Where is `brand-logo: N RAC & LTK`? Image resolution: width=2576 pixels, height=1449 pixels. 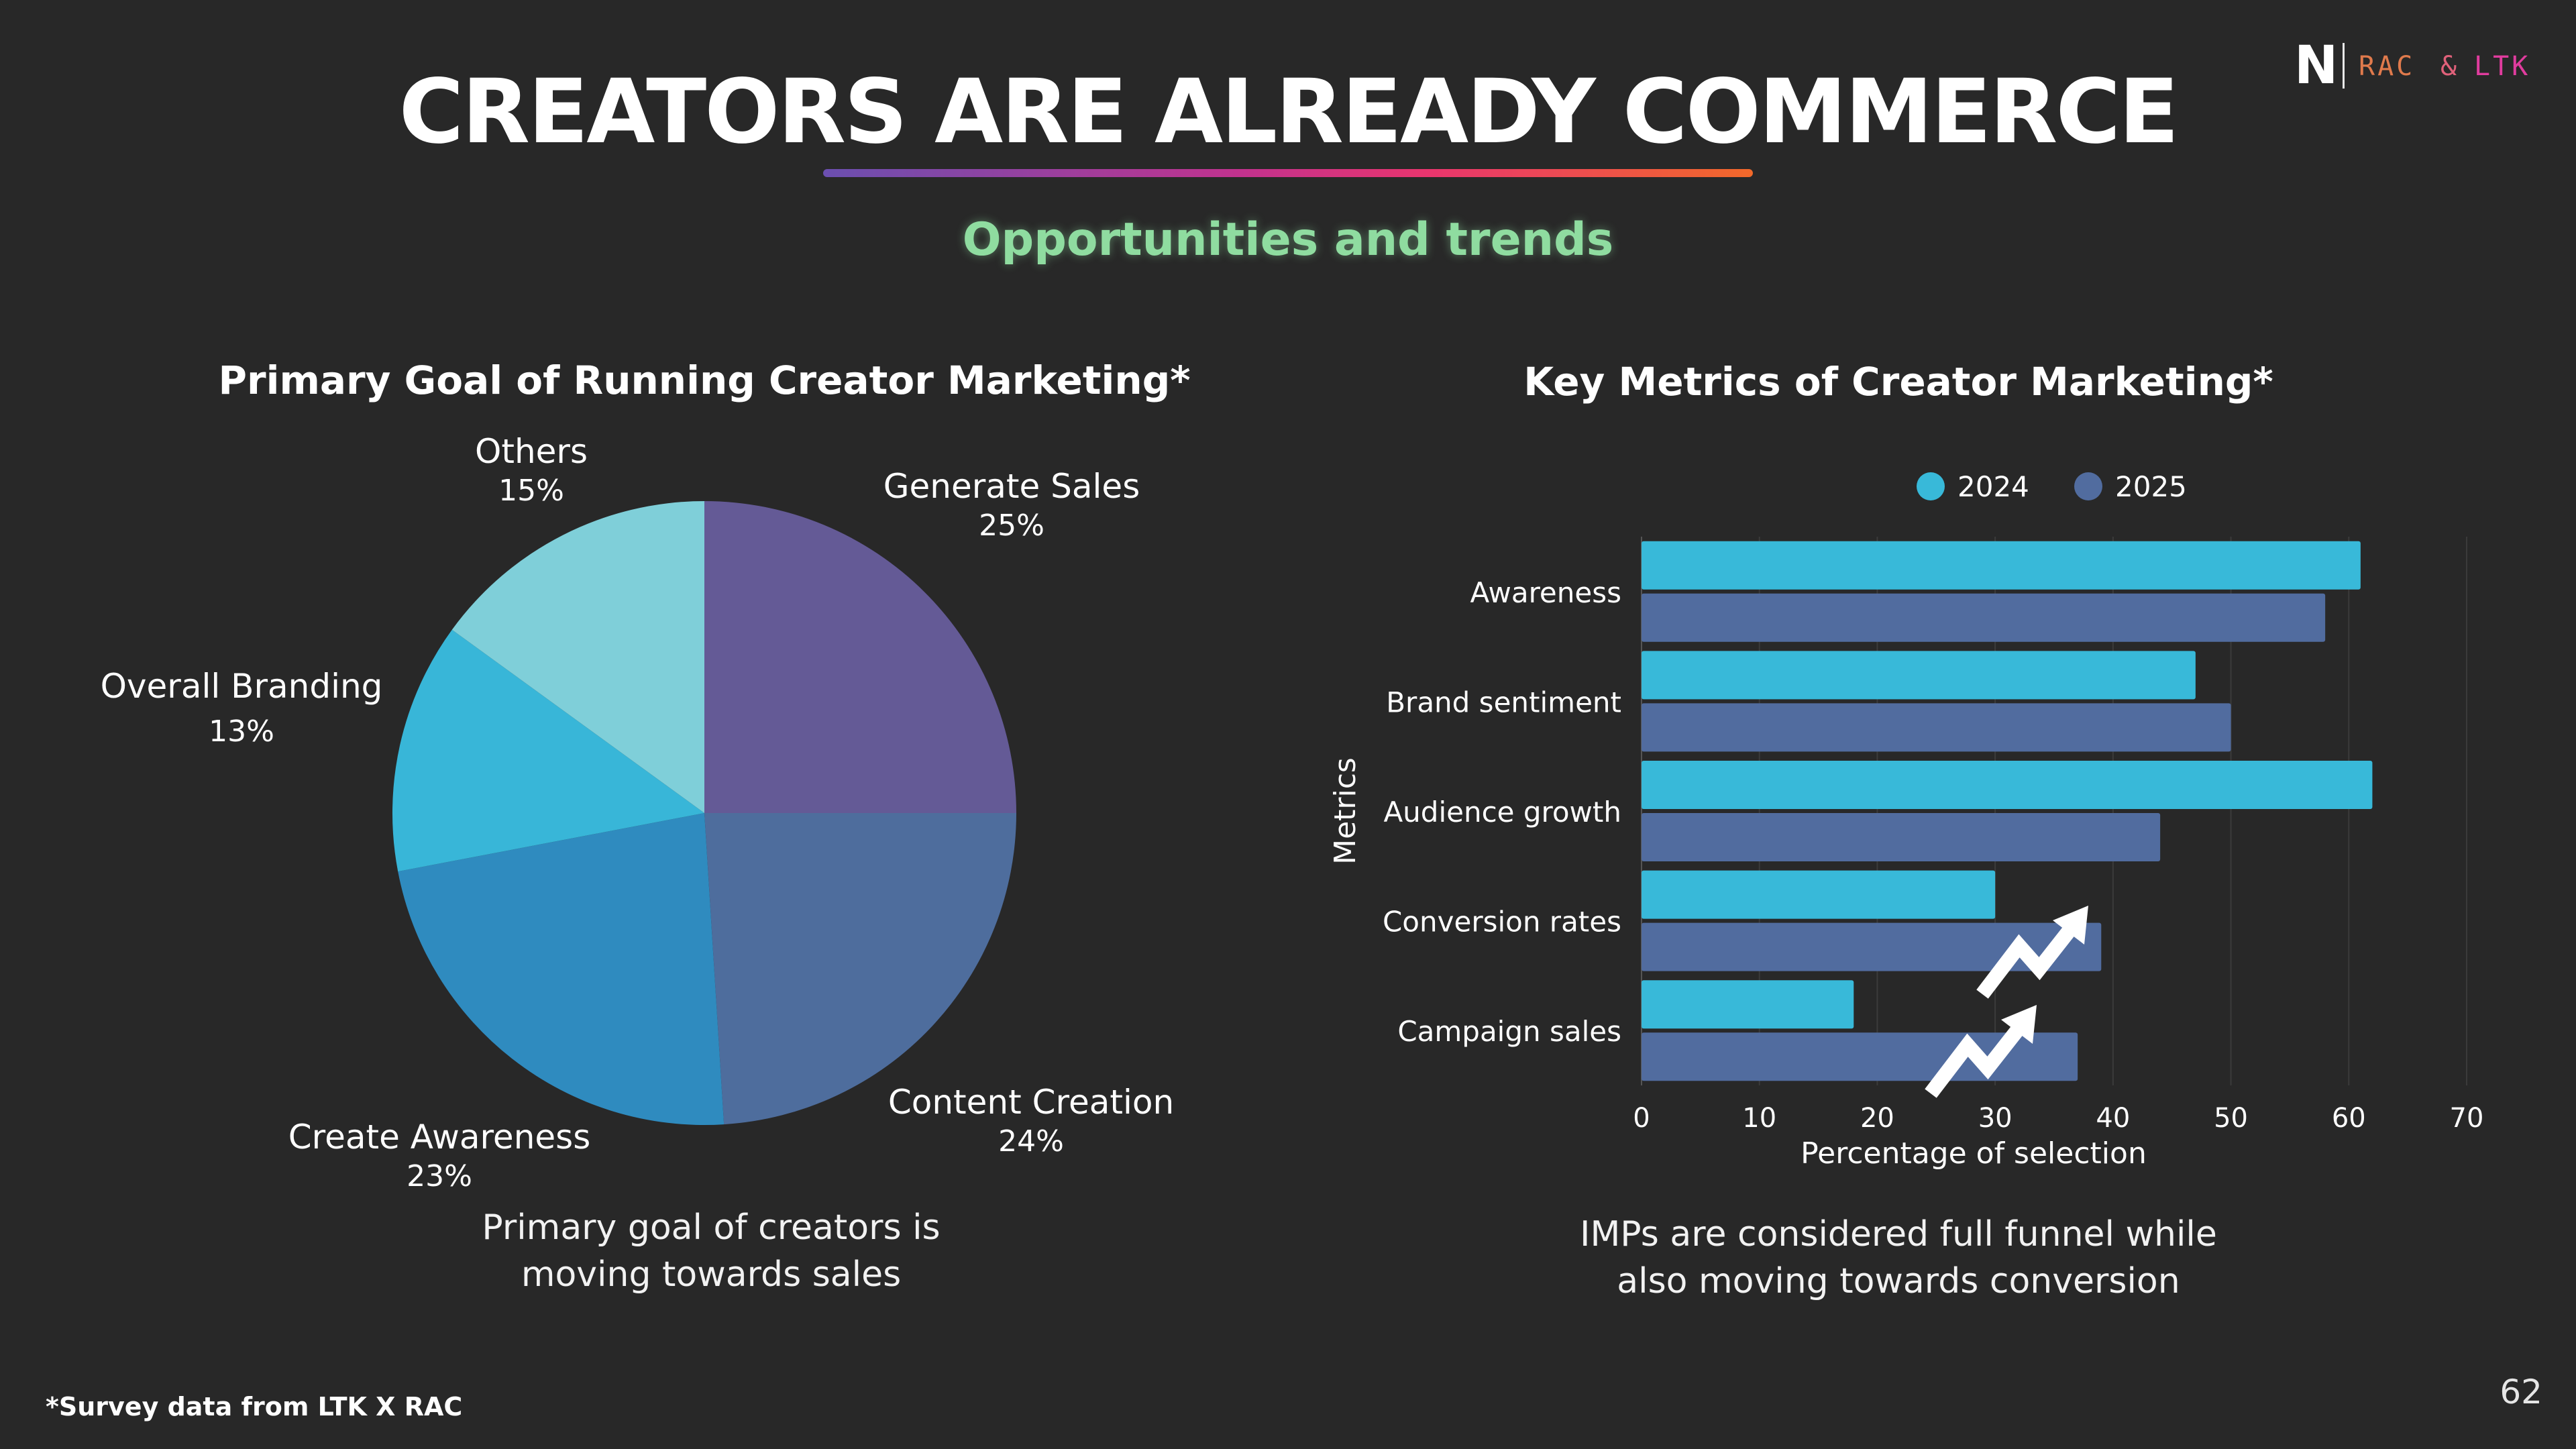 brand-logo: N RAC & LTK is located at coordinates (2415, 66).